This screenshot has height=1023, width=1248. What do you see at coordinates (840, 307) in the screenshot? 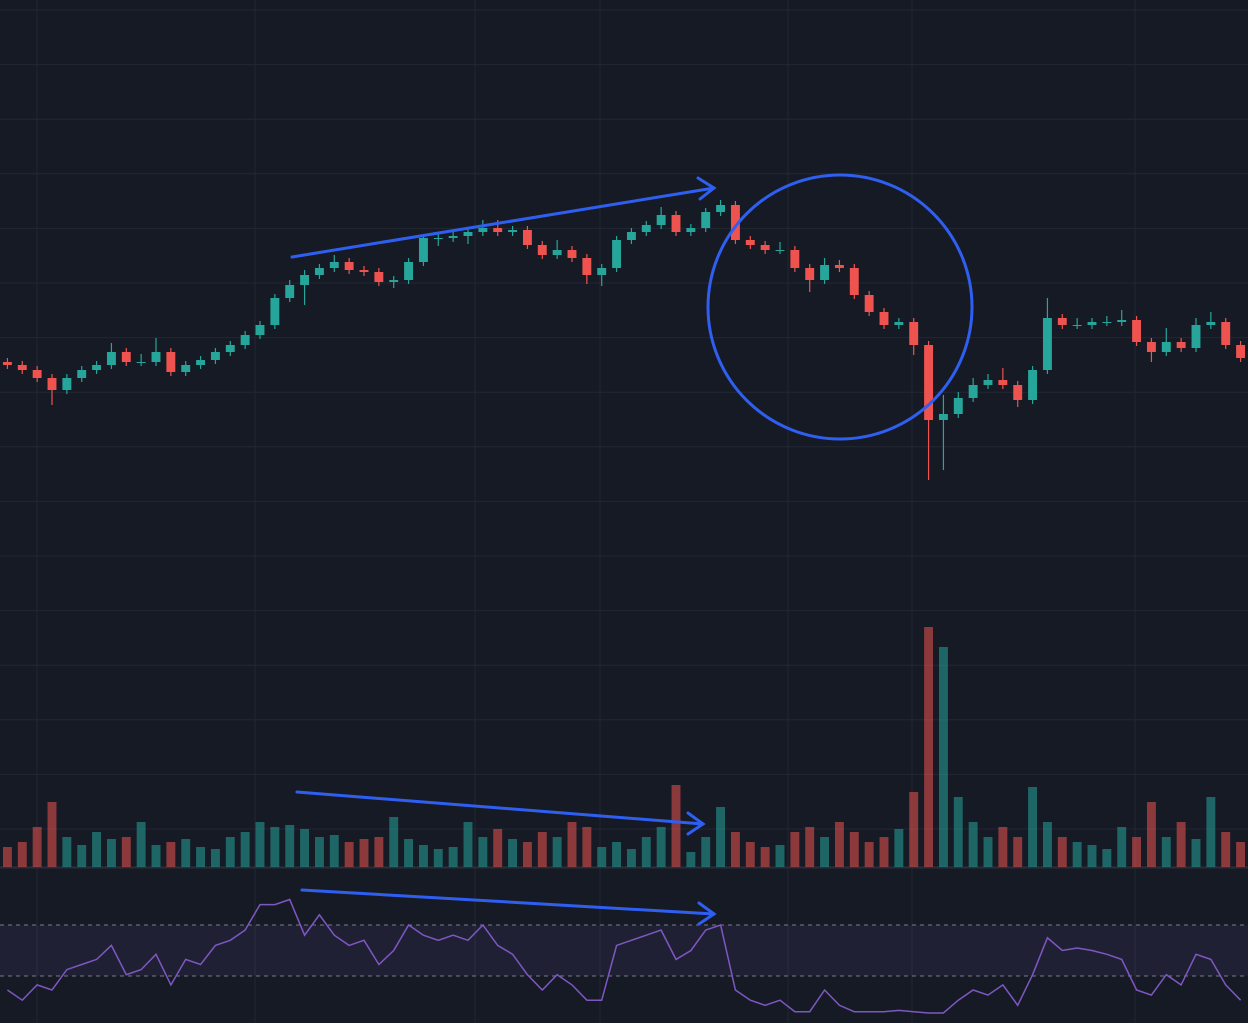
I see `highlight-circle` at bounding box center [840, 307].